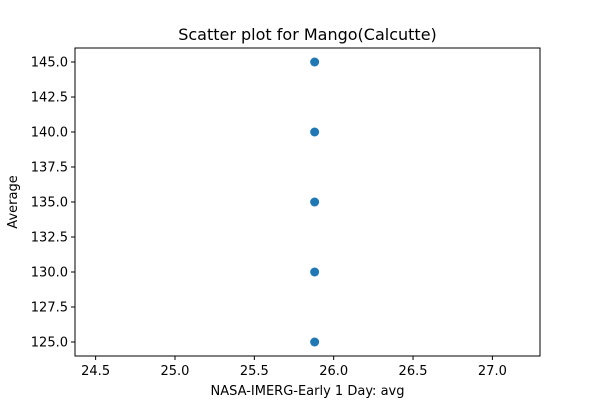 The height and width of the screenshot is (400, 600). What do you see at coordinates (13, 201) in the screenshot?
I see `y-axis-label: Average` at bounding box center [13, 201].